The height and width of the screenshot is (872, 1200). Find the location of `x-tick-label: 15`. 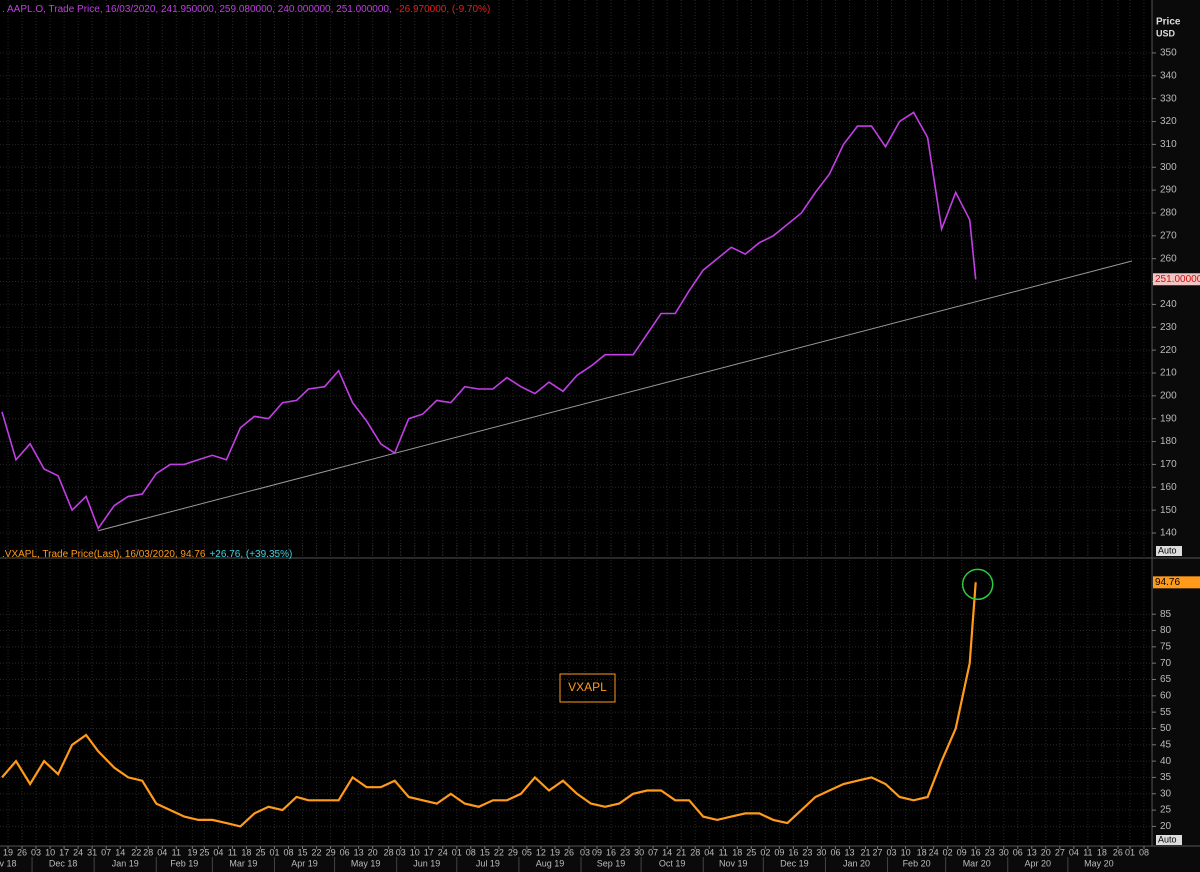

x-tick-label: 15 is located at coordinates (485, 852).